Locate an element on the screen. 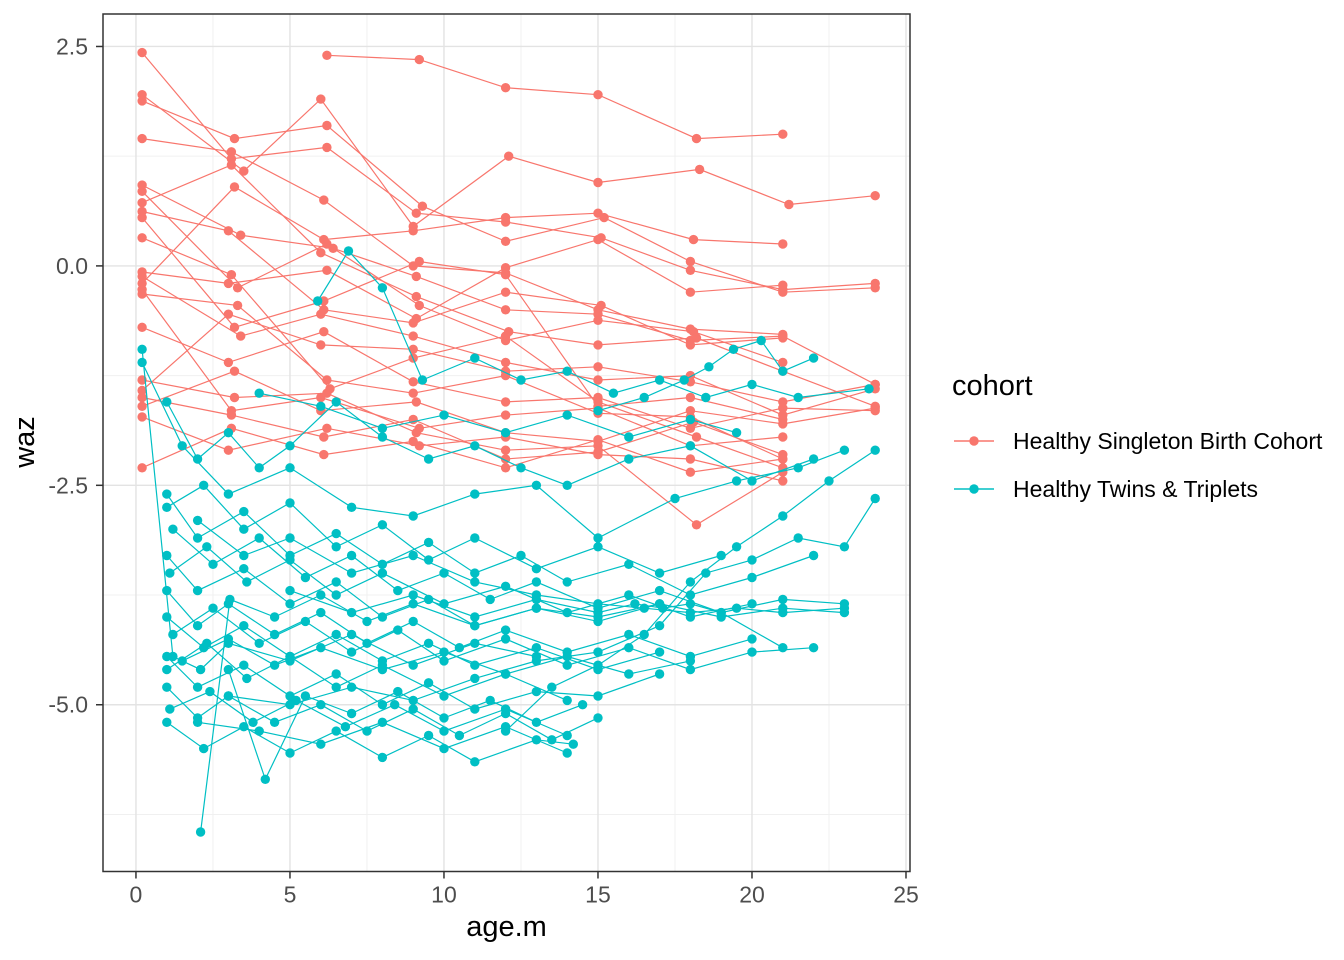 Image resolution: width=1344 pixels, height=960 pixels. x-tick-label: 25 is located at coordinates (906, 895).